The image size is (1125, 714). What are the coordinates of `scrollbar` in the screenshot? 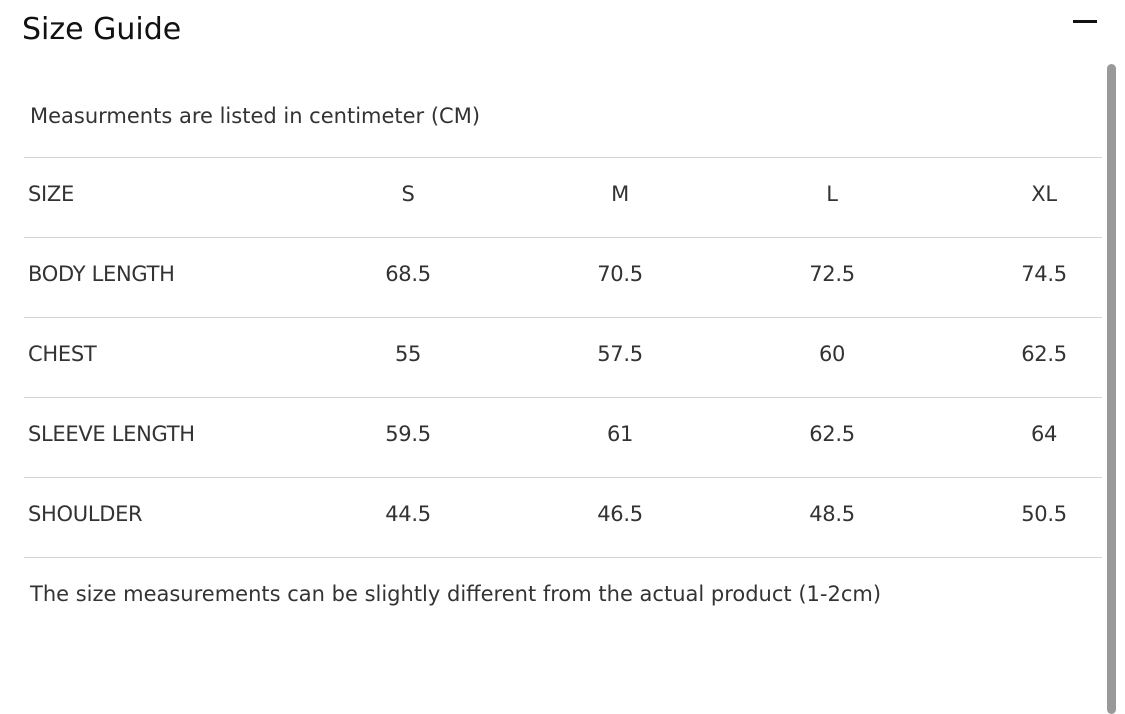 It's located at (1111, 389).